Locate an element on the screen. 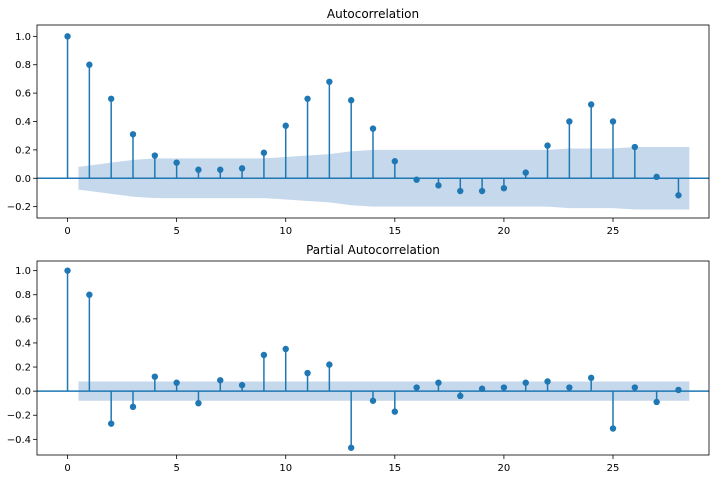 This screenshot has height=486, width=715. acf-xtick-label-15: 15 is located at coordinates (394, 231).